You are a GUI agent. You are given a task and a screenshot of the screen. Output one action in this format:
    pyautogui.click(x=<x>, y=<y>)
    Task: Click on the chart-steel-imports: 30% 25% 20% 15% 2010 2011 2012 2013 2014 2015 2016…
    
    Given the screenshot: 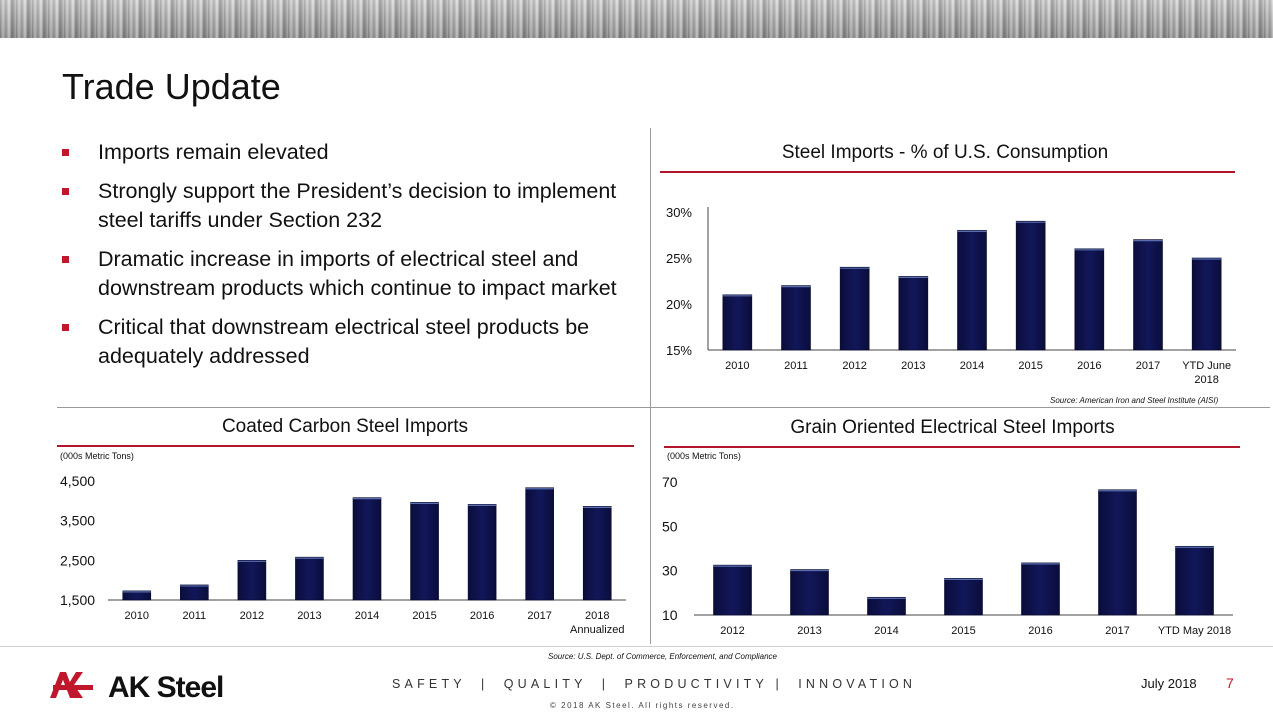 What is the action you would take?
    pyautogui.click(x=951, y=295)
    